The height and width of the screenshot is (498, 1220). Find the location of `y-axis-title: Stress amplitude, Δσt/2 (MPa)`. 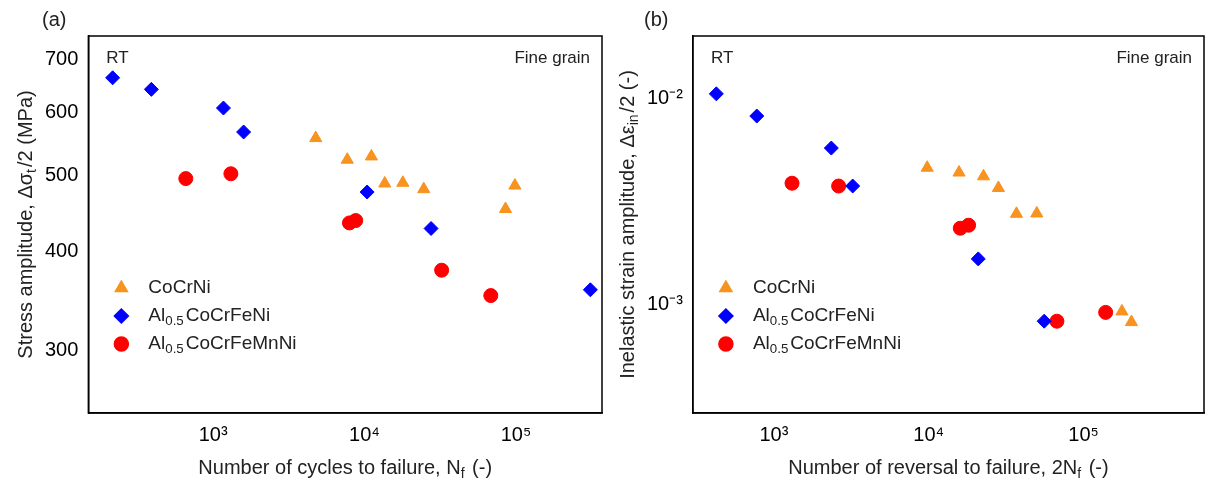

y-axis-title: Stress amplitude, Δσt/2 (MPa) is located at coordinates (26, 224).